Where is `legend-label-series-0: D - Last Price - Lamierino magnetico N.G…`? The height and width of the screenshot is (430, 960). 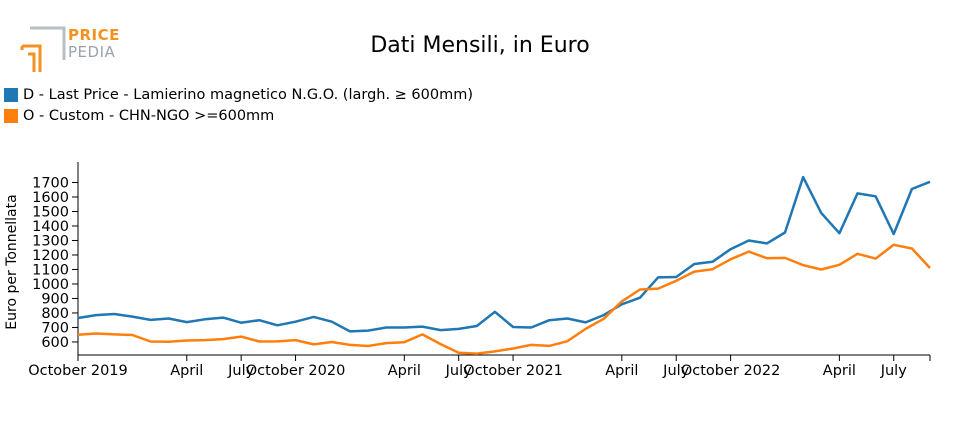
legend-label-series-0: D - Last Price - Lamierino magnetico N.G… is located at coordinates (248, 94).